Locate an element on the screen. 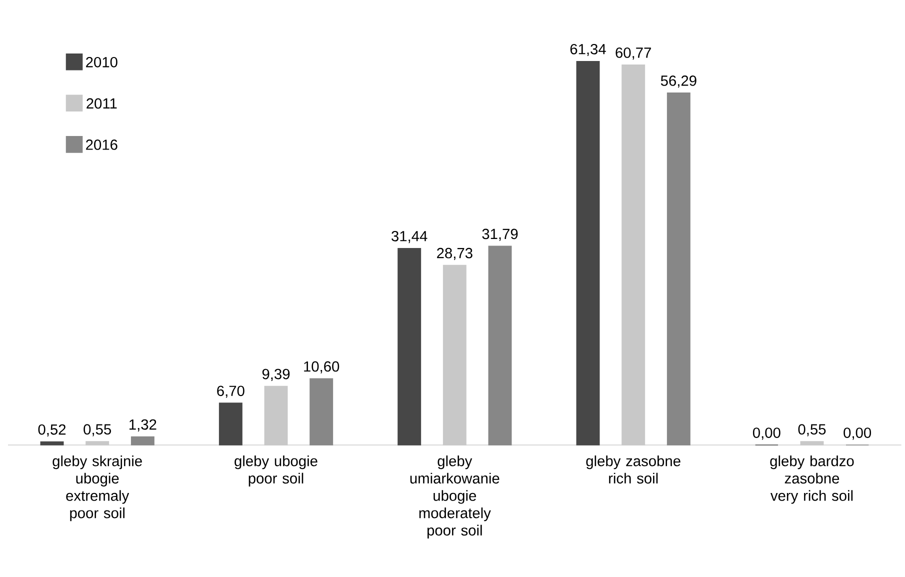  data-label: 1,32 is located at coordinates (143, 425).